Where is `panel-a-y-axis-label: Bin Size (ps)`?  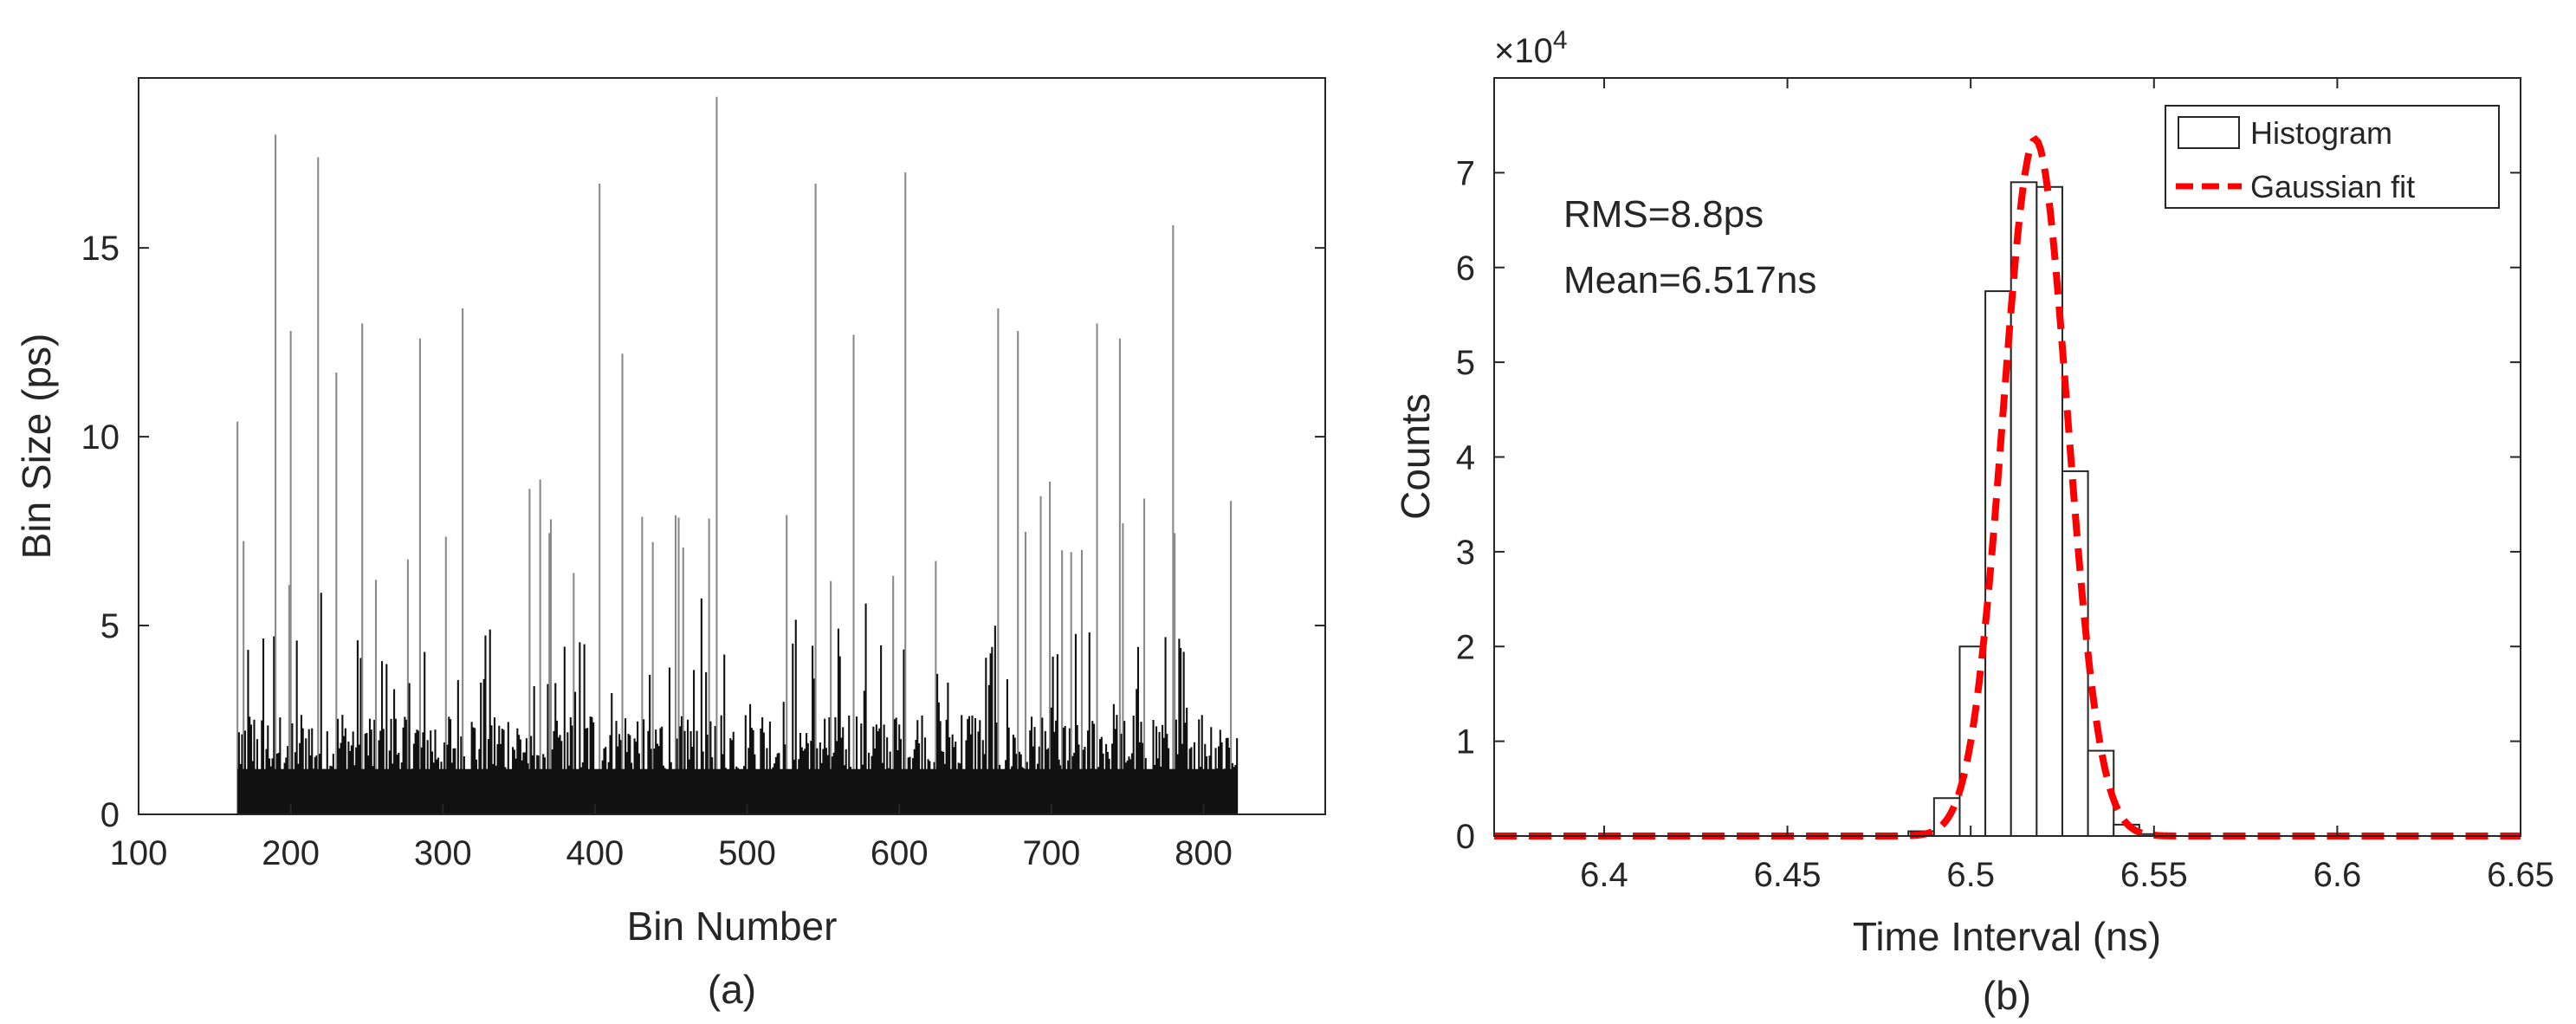
panel-a-y-axis-label: Bin Size (ps) is located at coordinates (36, 447).